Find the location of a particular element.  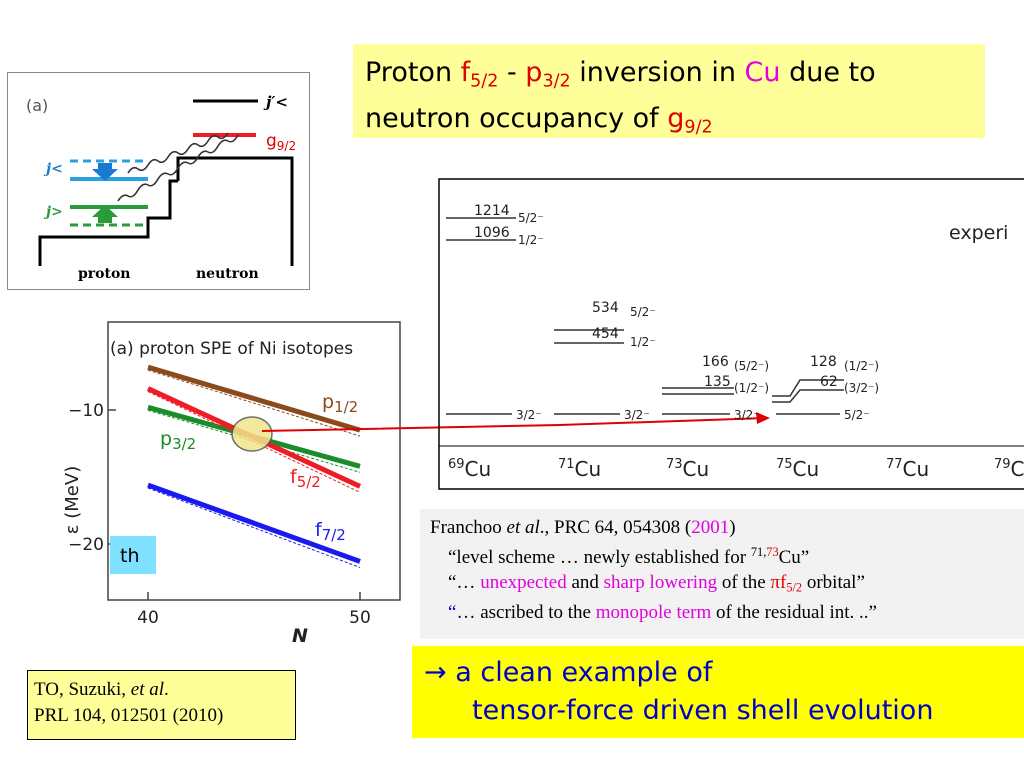

title-line-2: neutron occupancy of g9/2 is located at coordinates (539, 120).